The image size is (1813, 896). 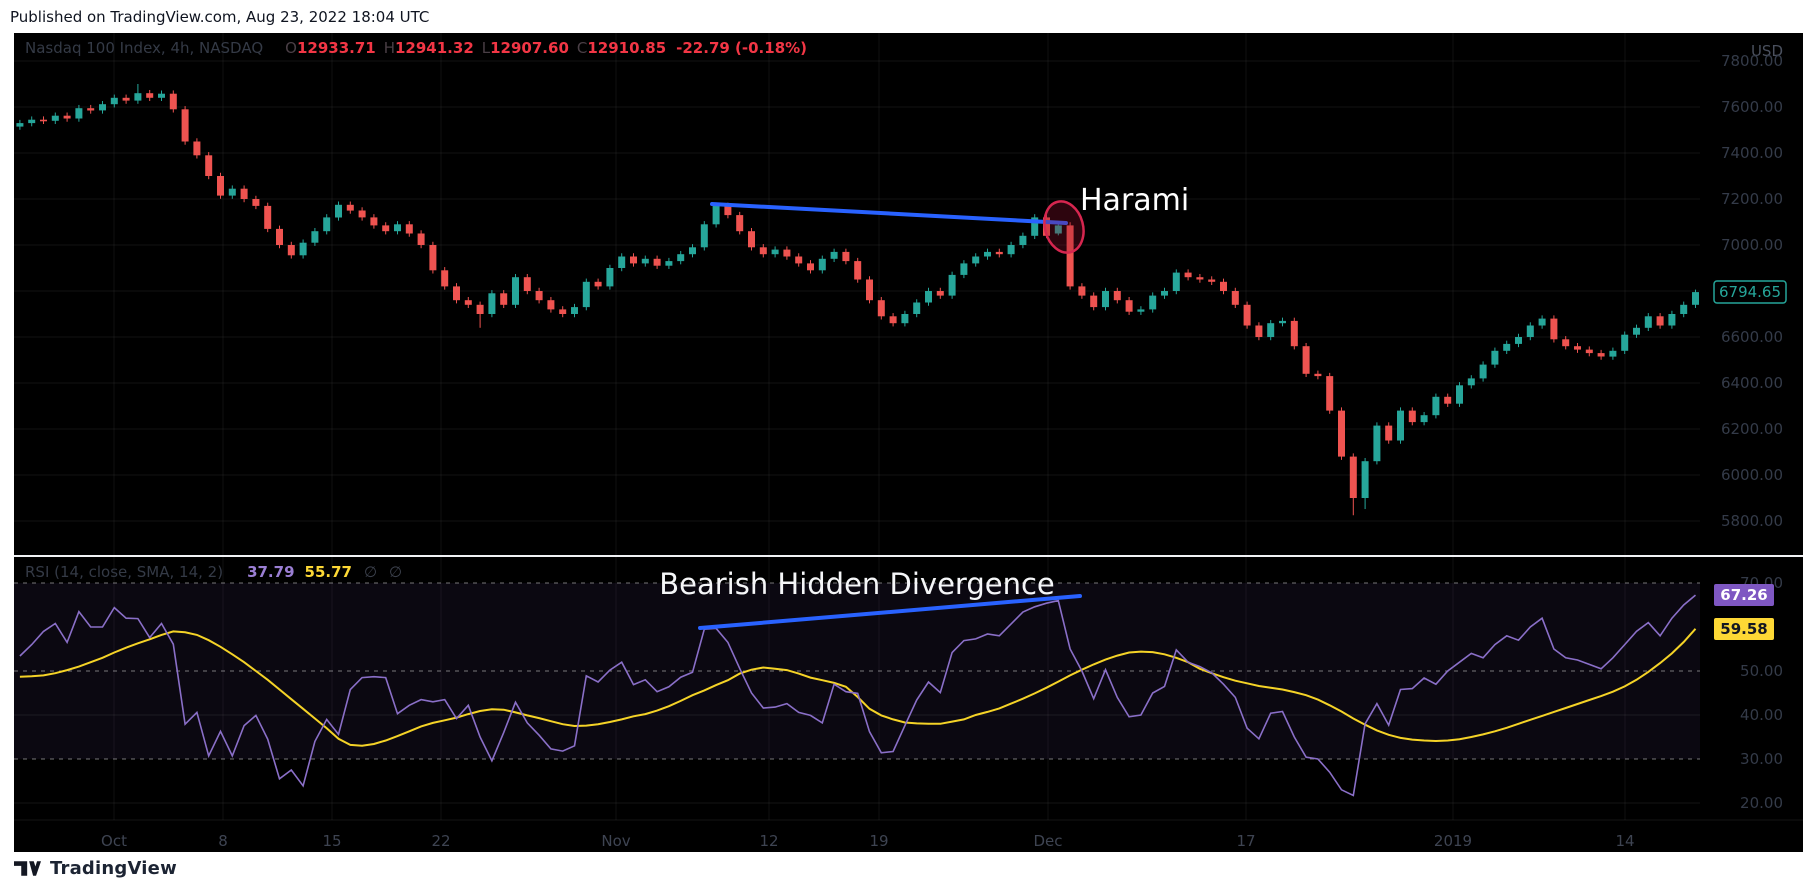 What do you see at coordinates (908, 556) in the screenshot?
I see `pane-separator` at bounding box center [908, 556].